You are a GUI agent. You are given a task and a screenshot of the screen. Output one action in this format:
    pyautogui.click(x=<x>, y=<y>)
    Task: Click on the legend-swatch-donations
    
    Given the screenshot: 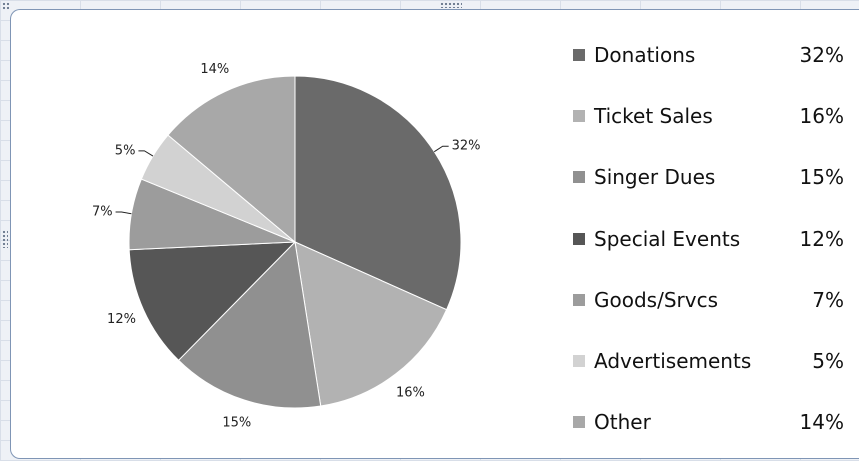 What is the action you would take?
    pyautogui.click(x=579, y=55)
    